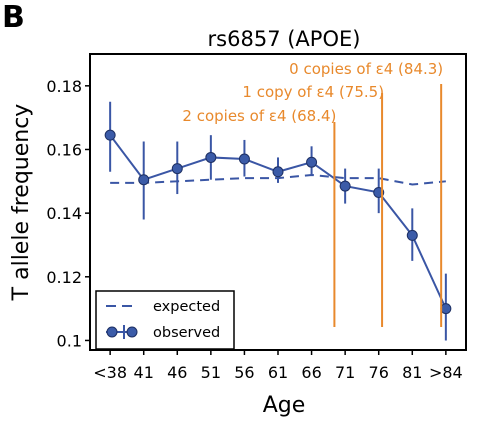  I want to click on chart-title: rs6857 (APOE), so click(284, 39).